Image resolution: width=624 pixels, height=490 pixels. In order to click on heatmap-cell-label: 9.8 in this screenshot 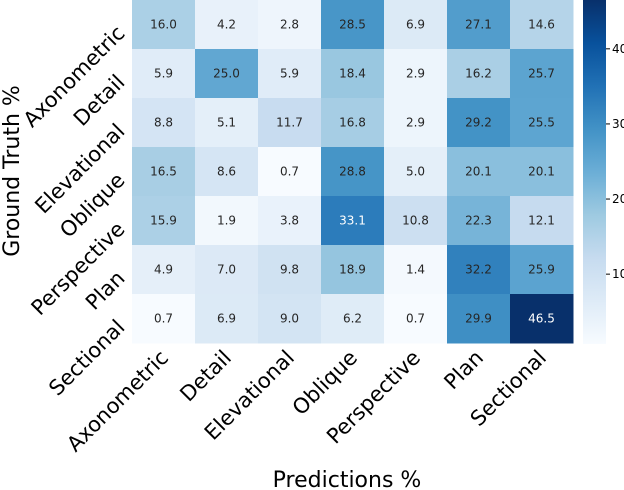, I will do `click(289, 270)`.